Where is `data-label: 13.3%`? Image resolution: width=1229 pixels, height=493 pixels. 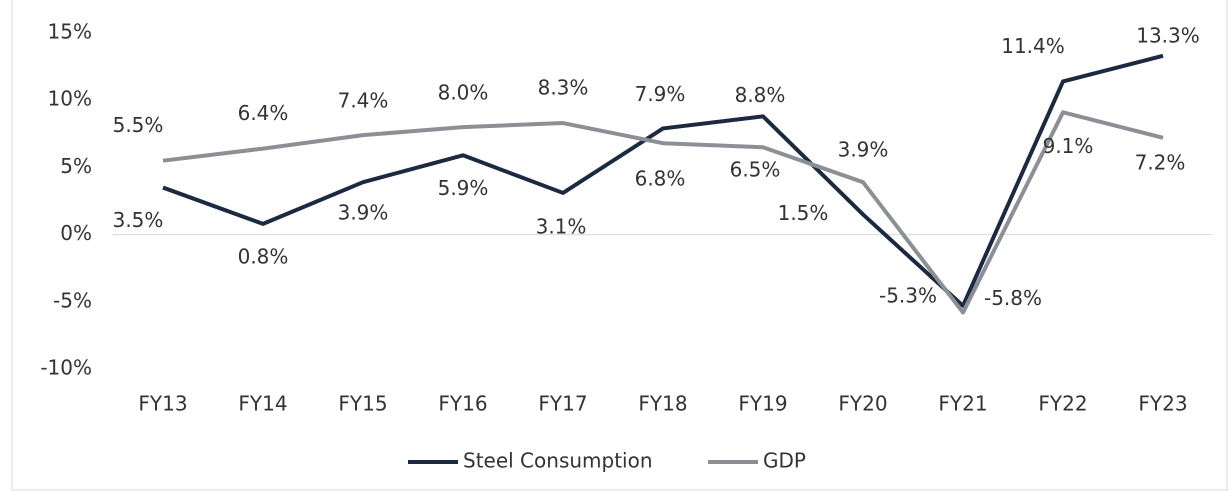 data-label: 13.3% is located at coordinates (1168, 35).